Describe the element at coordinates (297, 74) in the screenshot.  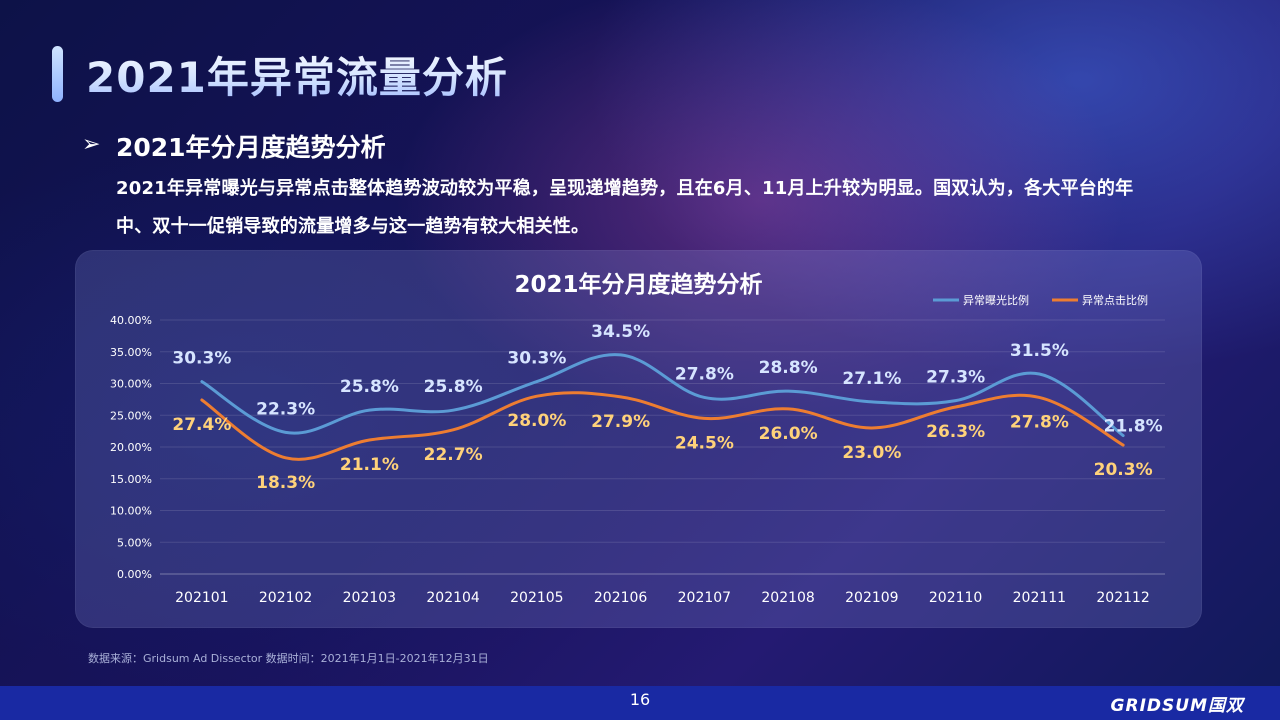
I see `page-title: 2021年异常流量分析` at that location.